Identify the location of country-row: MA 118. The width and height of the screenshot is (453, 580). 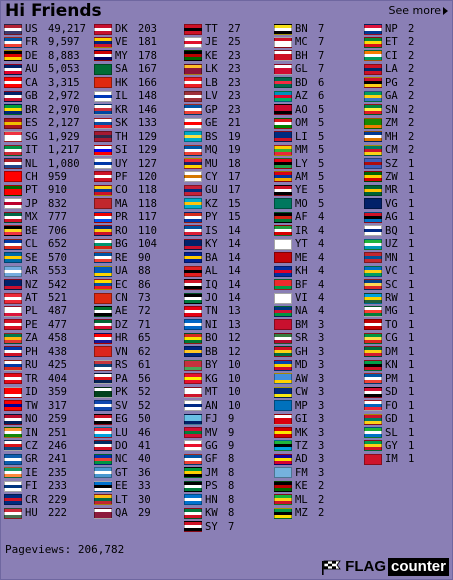
(140, 204).